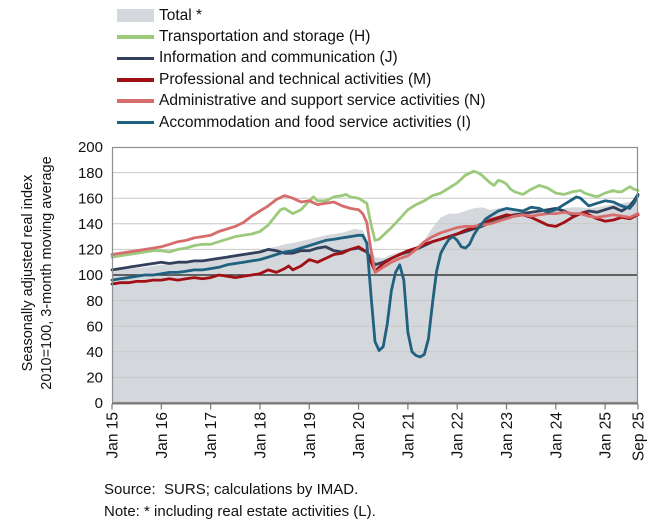  I want to click on y-tick-label-80: 80, so click(94, 301).